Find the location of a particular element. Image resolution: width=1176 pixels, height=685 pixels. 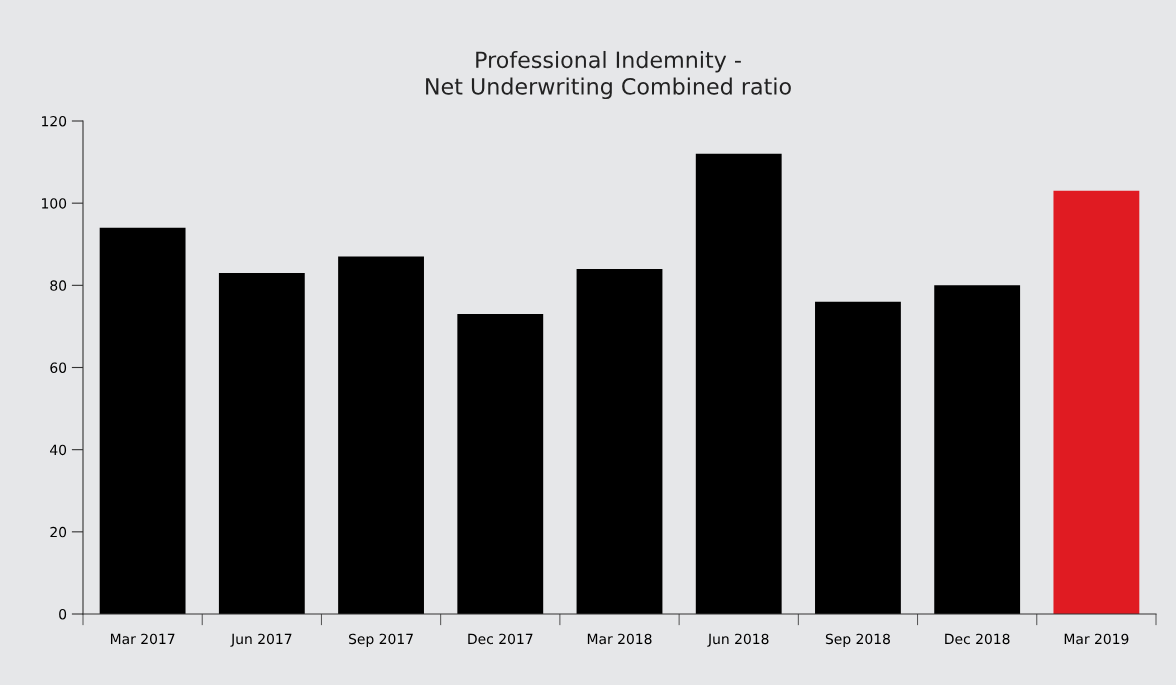

chart-title: Professional Indemnity - Net Underwriting Combined ratio is located at coordinates (608, 75).